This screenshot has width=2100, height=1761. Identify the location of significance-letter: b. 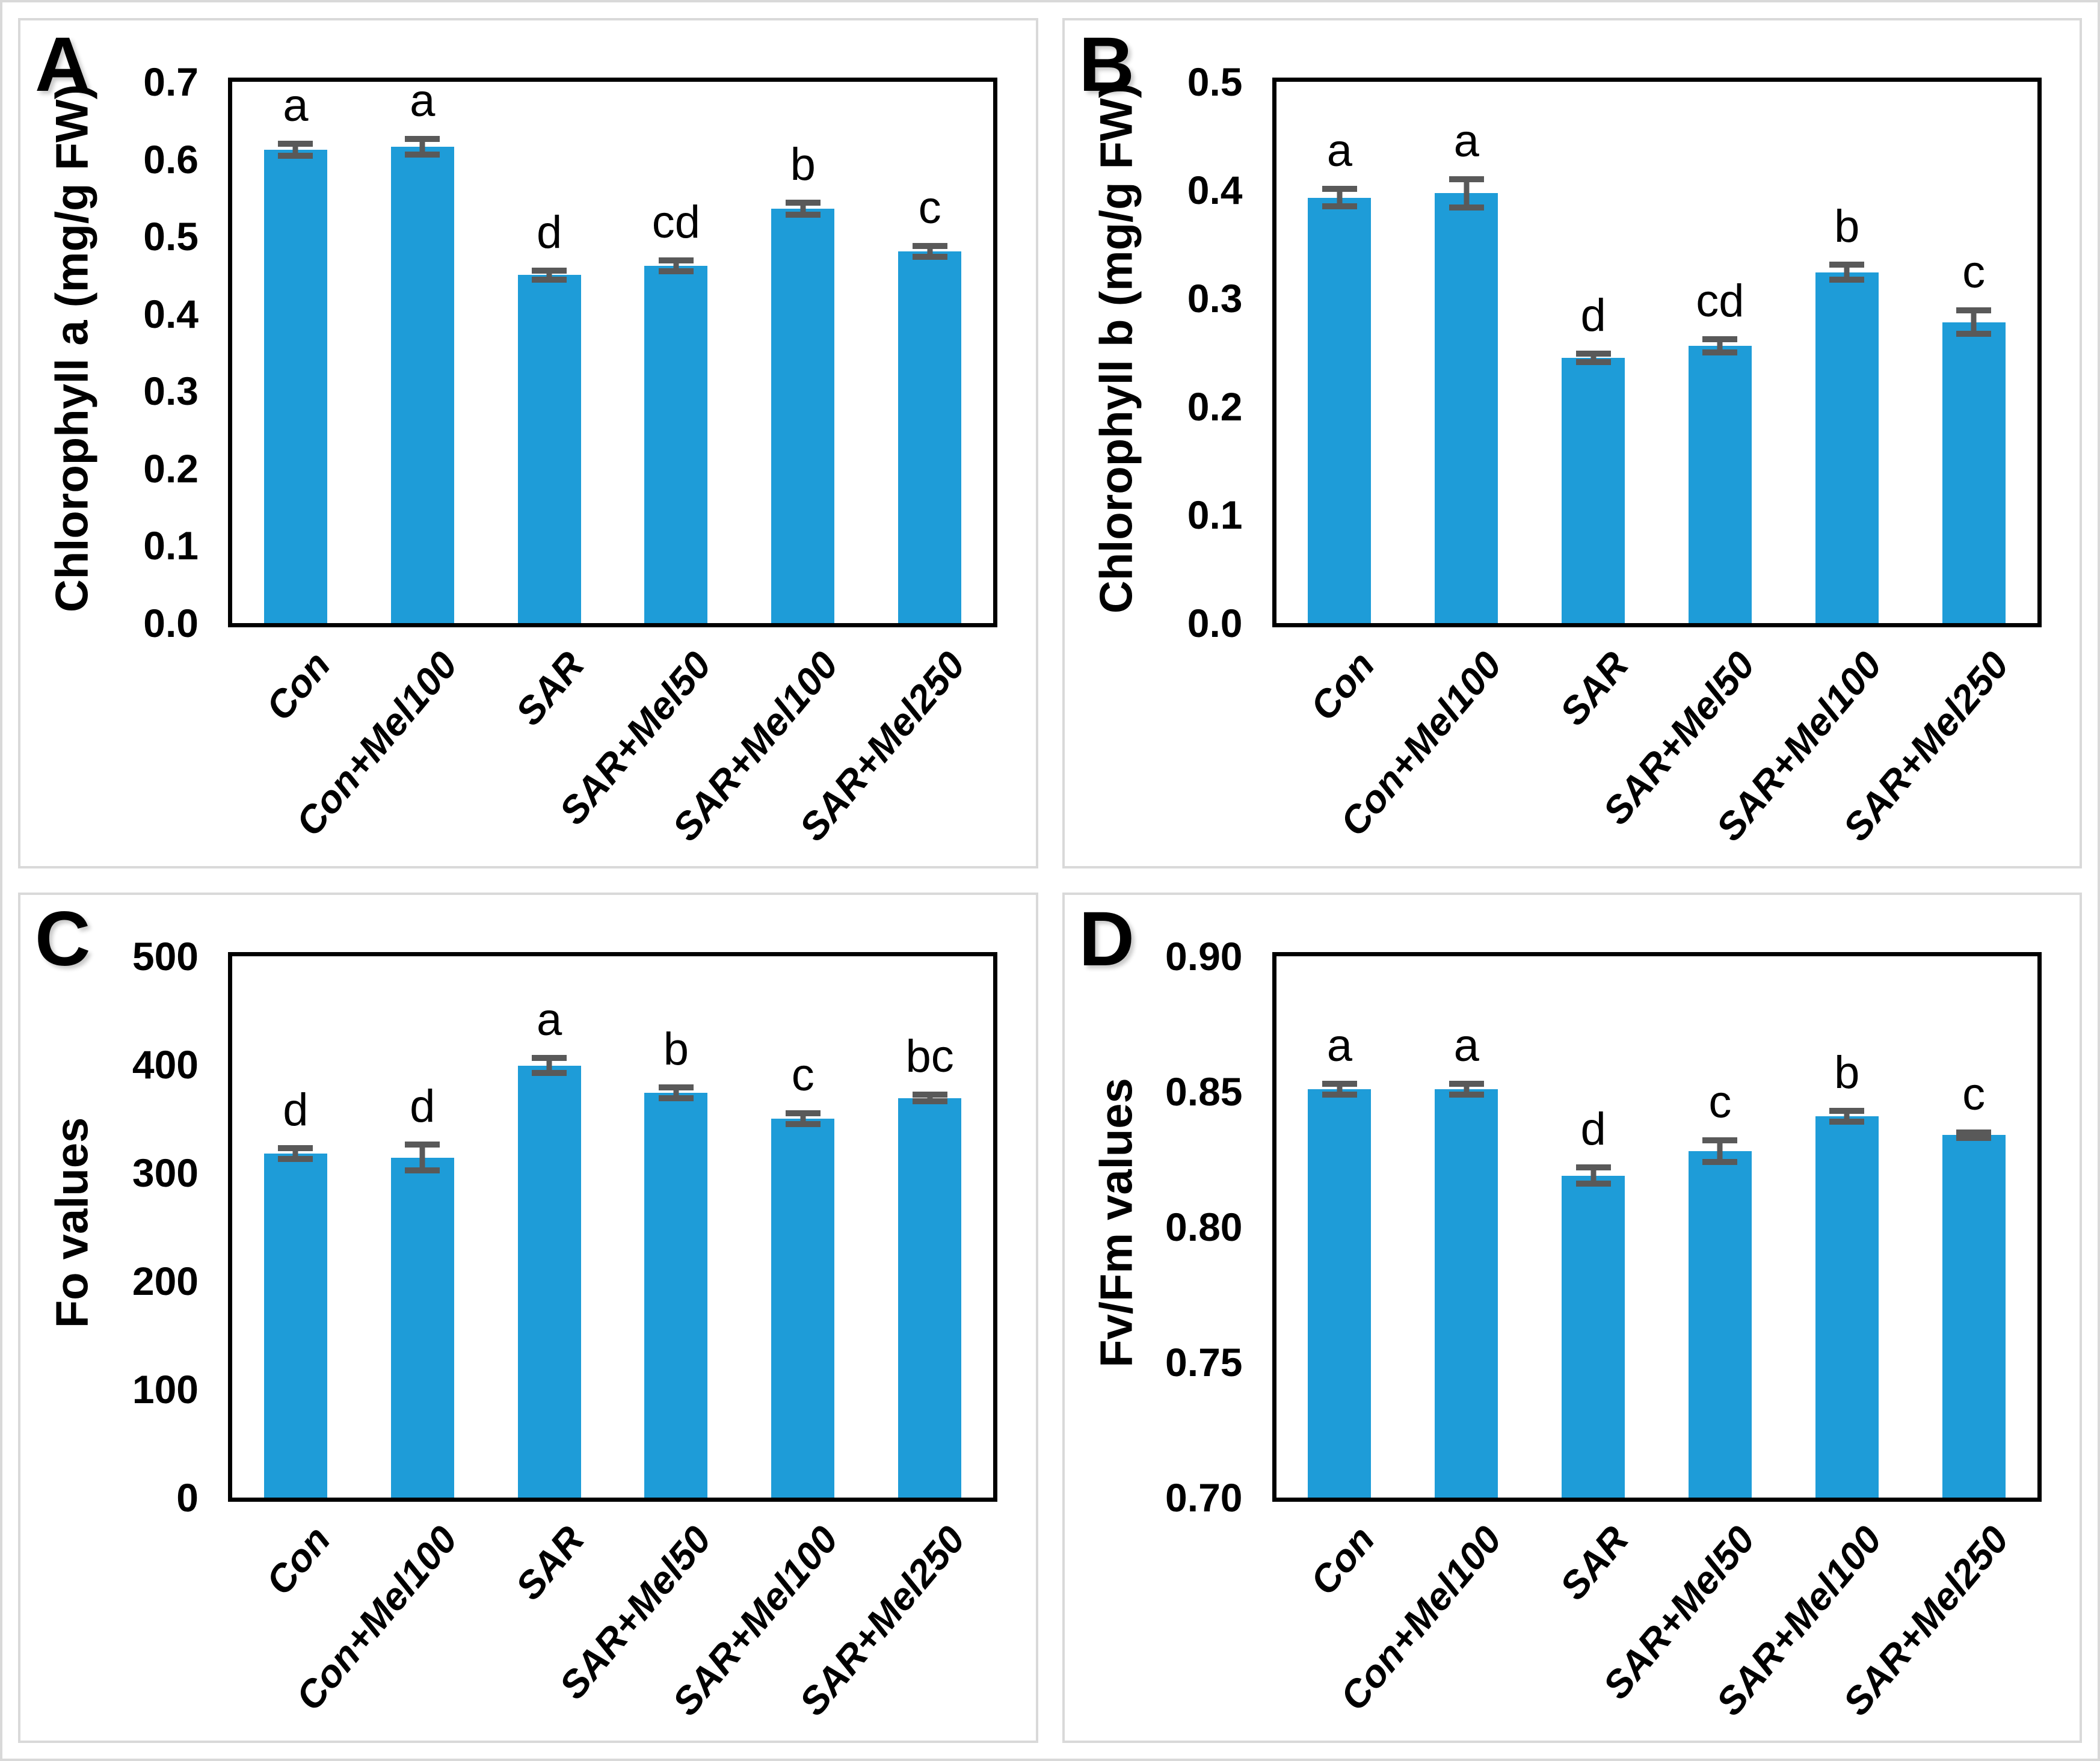
(676, 1049).